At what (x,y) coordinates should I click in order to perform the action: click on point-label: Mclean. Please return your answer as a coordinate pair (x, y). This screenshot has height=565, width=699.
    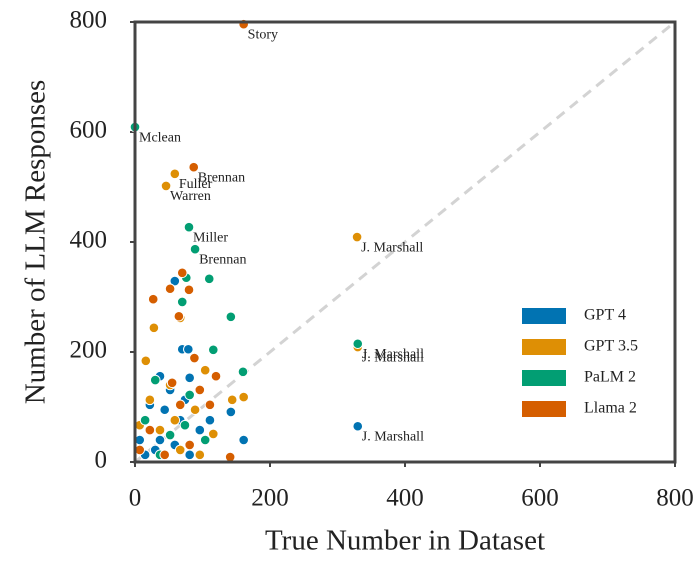
    Looking at the image, I should click on (160, 137).